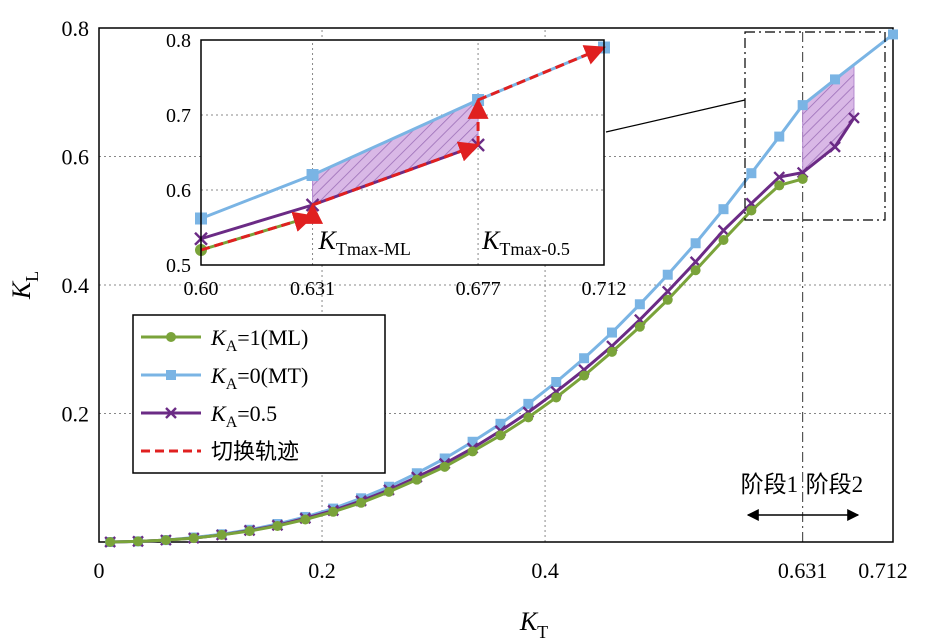 The height and width of the screenshot is (638, 930). What do you see at coordinates (533, 622) in the screenshot?
I see `x-axis-label: KT` at bounding box center [533, 622].